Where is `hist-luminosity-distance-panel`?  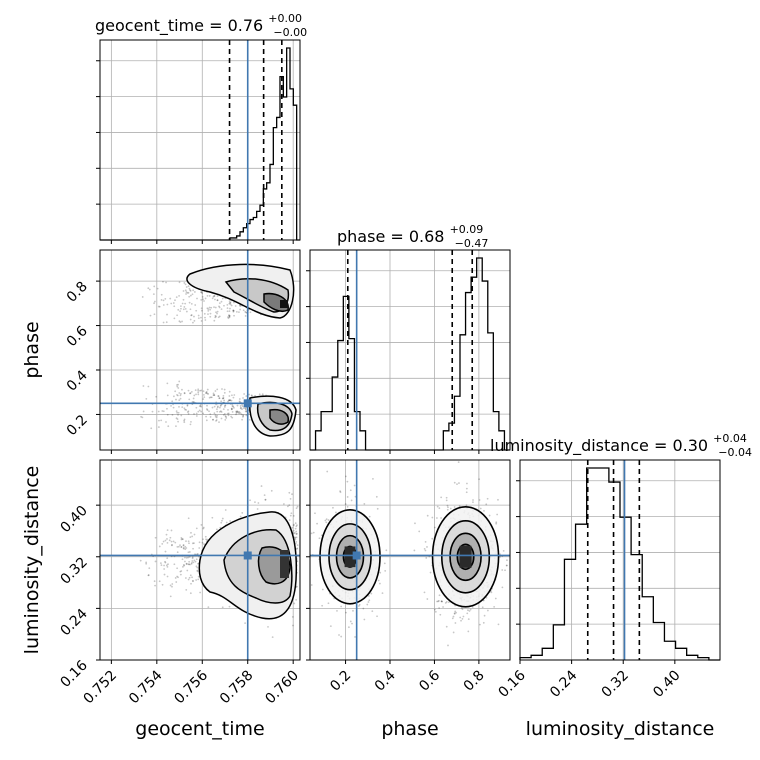
hist-luminosity-distance-panel is located at coordinates (618, 561).